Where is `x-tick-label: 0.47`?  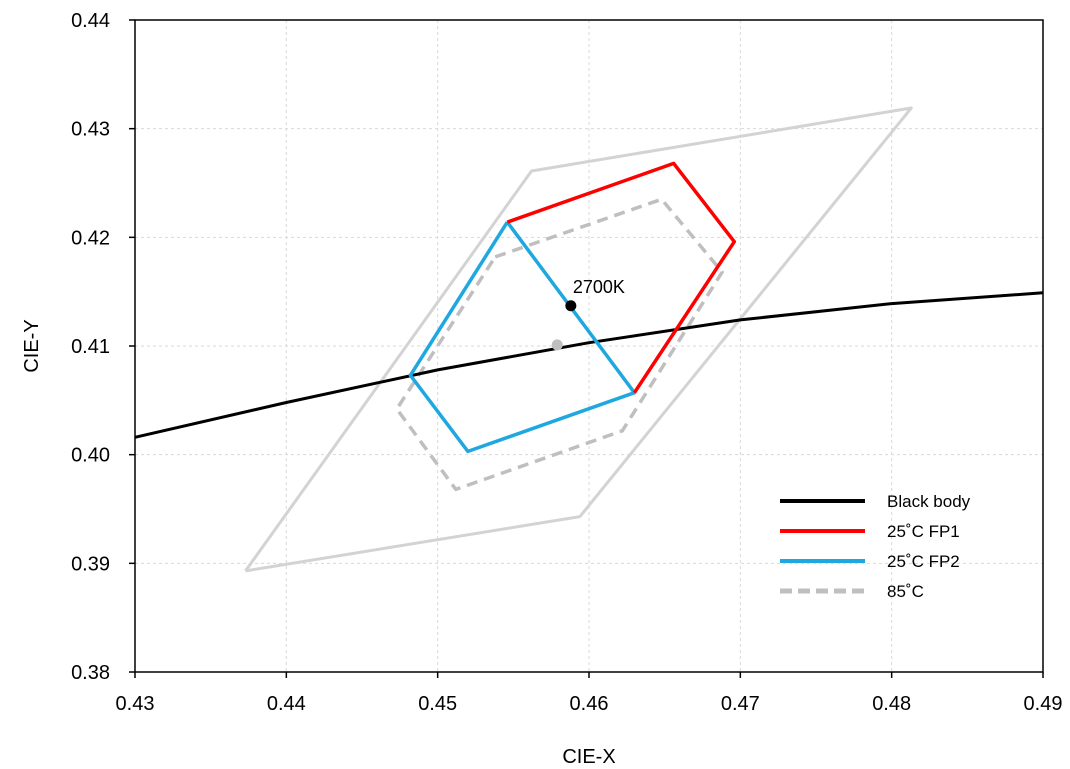
x-tick-label: 0.47 is located at coordinates (740, 704).